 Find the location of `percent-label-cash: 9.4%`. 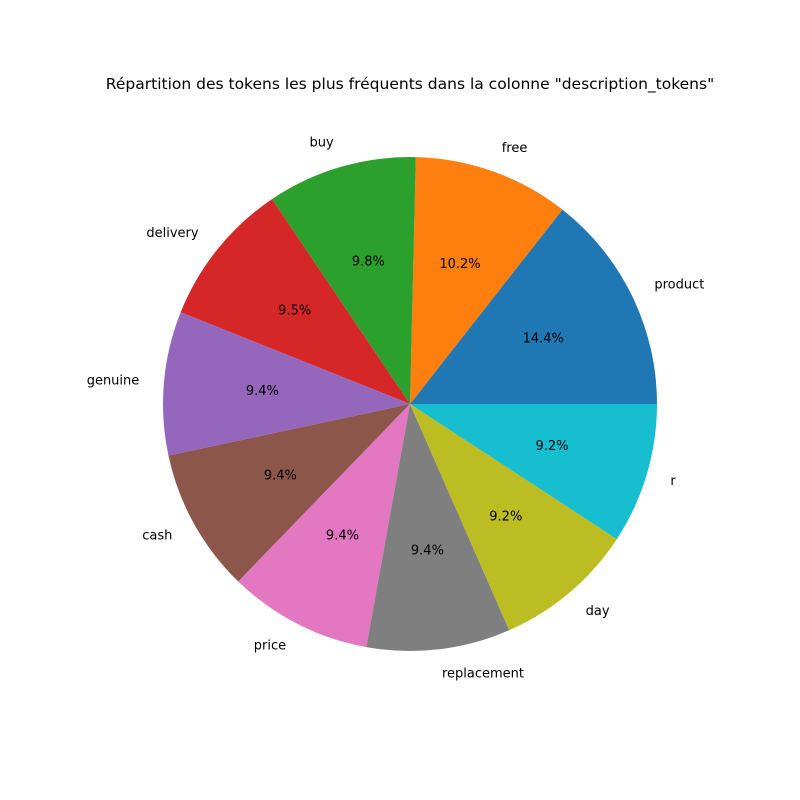

percent-label-cash: 9.4% is located at coordinates (280, 475).